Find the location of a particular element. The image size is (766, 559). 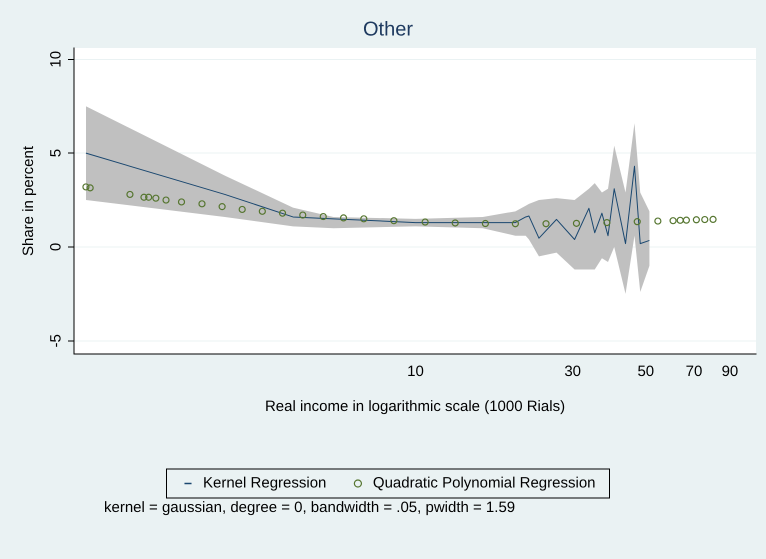

legend-label: Kernel Regression is located at coordinates (264, 483).